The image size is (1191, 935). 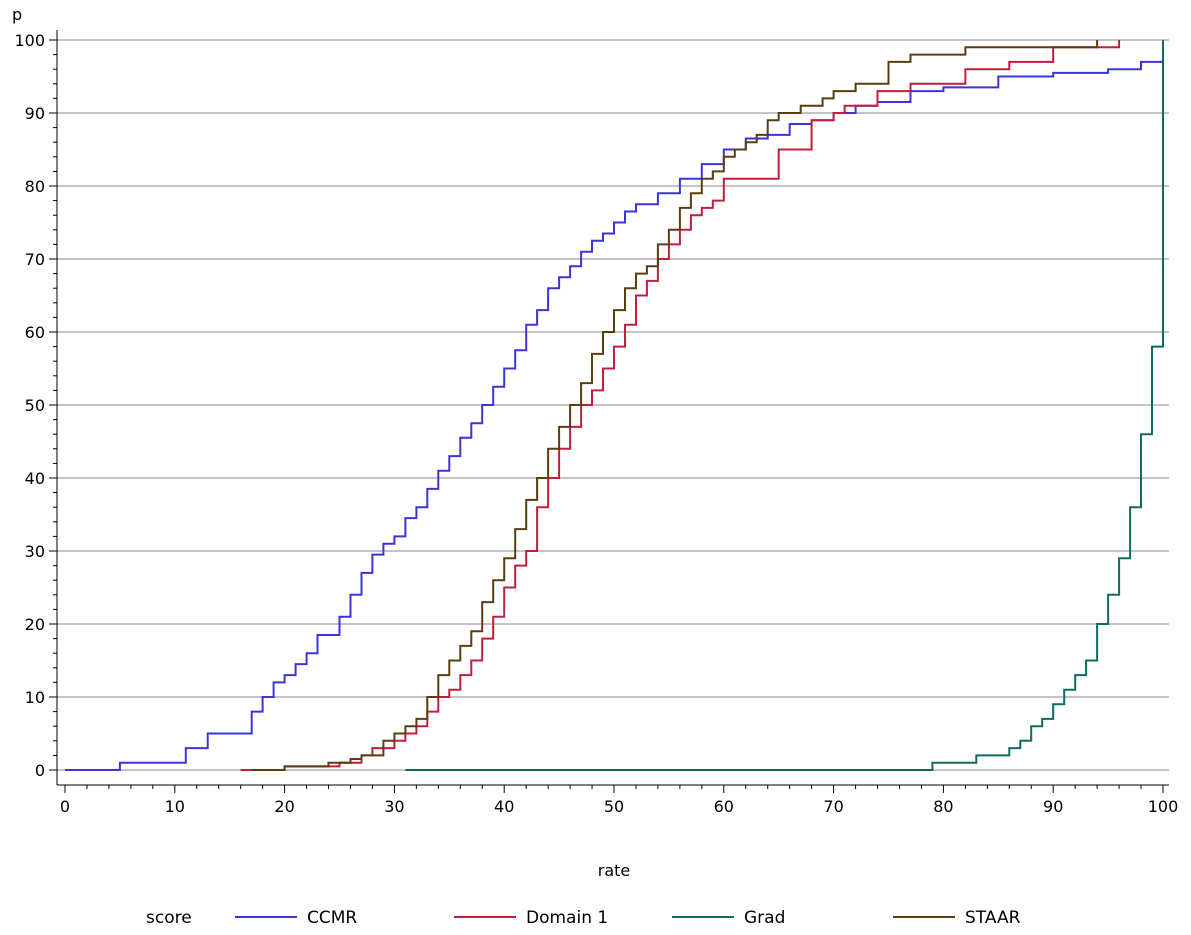 I want to click on y-tick-label-50: 50, so click(x=35, y=405).